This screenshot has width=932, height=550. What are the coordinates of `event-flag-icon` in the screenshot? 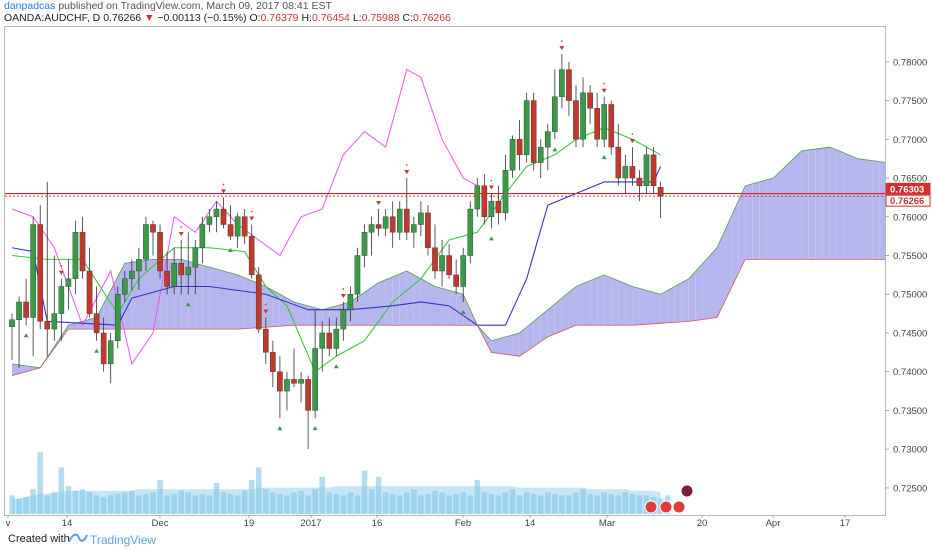 It's located at (651, 507).